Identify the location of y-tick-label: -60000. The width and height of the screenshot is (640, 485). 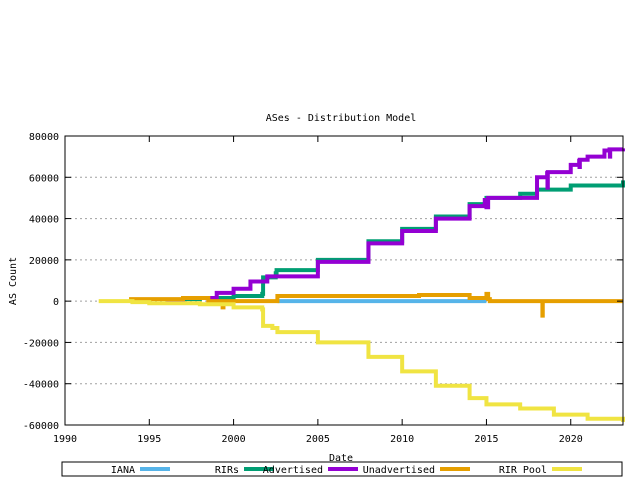
(41, 426).